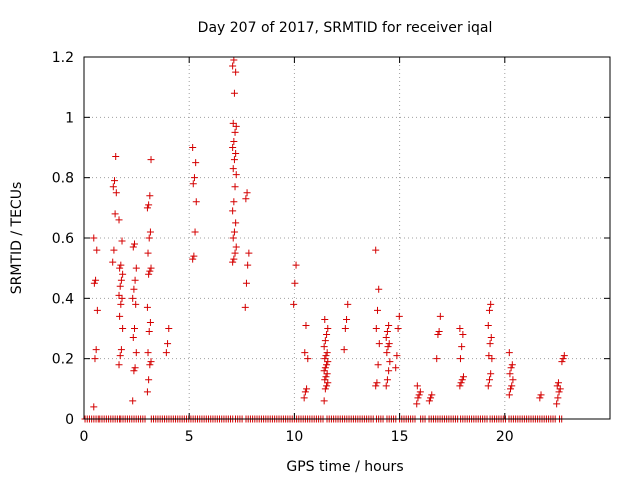  What do you see at coordinates (17, 238) in the screenshot?
I see `y-axis-label: SRMTID / TECUs` at bounding box center [17, 238].